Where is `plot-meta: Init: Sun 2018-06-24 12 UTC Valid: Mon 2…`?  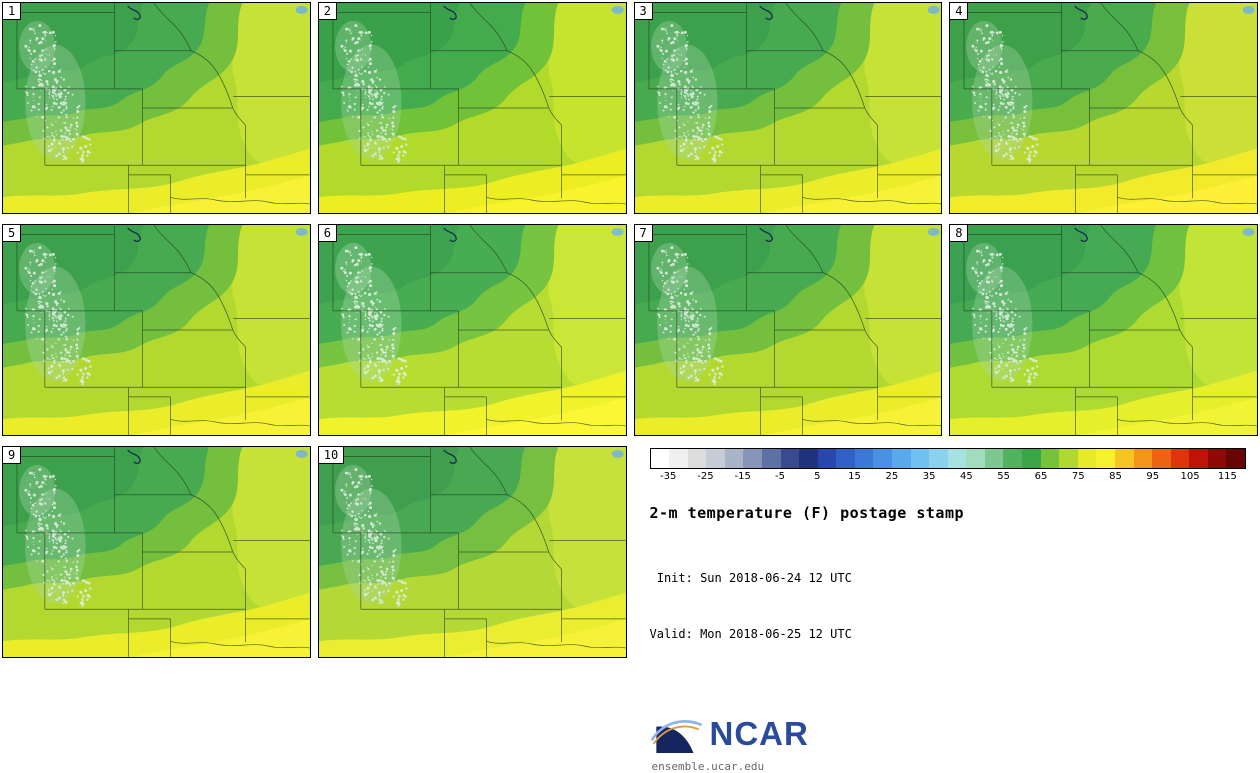
plot-meta: Init: Sun 2018-06-24 12 UTC Valid: Mon 2… is located at coordinates (949, 606).